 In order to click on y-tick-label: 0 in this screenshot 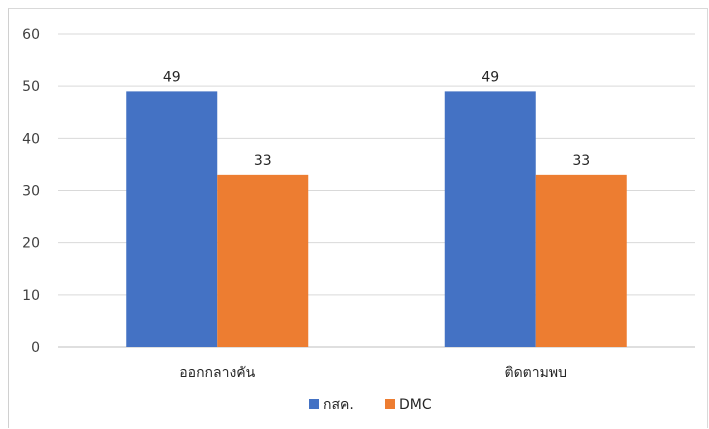, I will do `click(35, 348)`.